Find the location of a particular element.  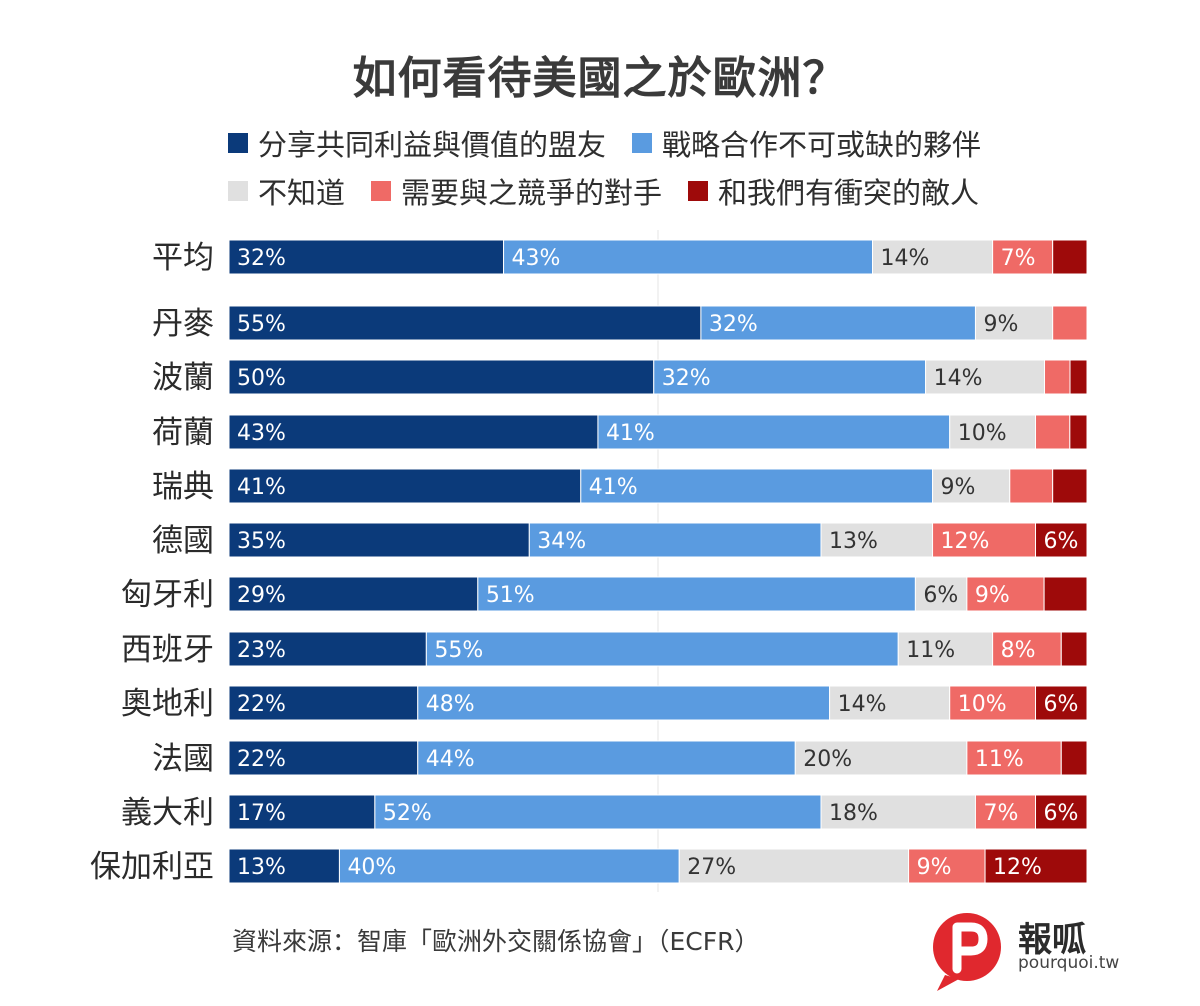

category-label: 奧地利 is located at coordinates (167, 704).